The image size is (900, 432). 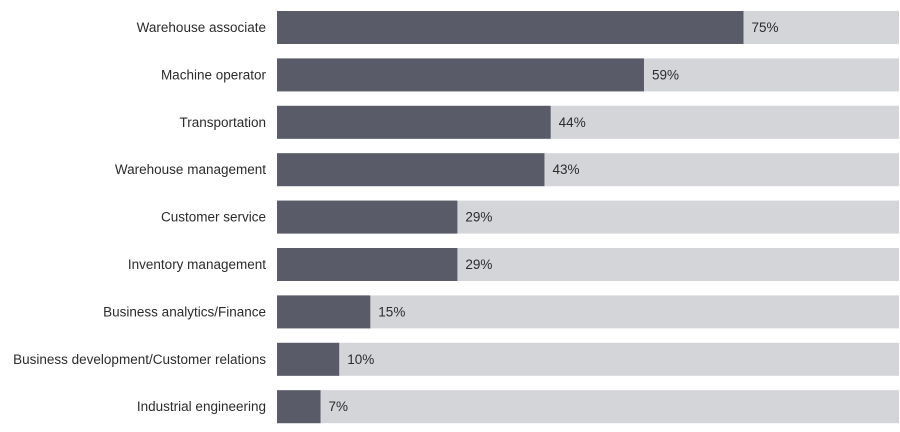 What do you see at coordinates (530, 217) in the screenshot?
I see `bar-row: Customer service 29%` at bounding box center [530, 217].